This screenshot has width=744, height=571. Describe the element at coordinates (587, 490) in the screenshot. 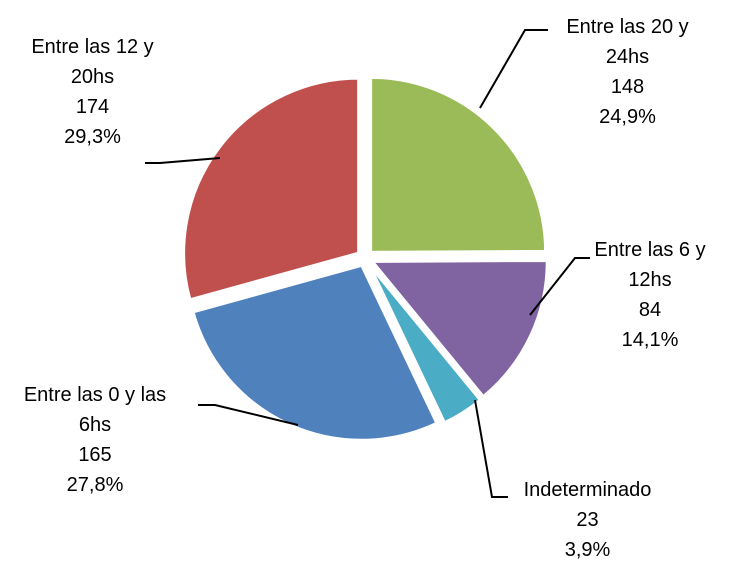

I see `label-category: Indeterminado` at that location.